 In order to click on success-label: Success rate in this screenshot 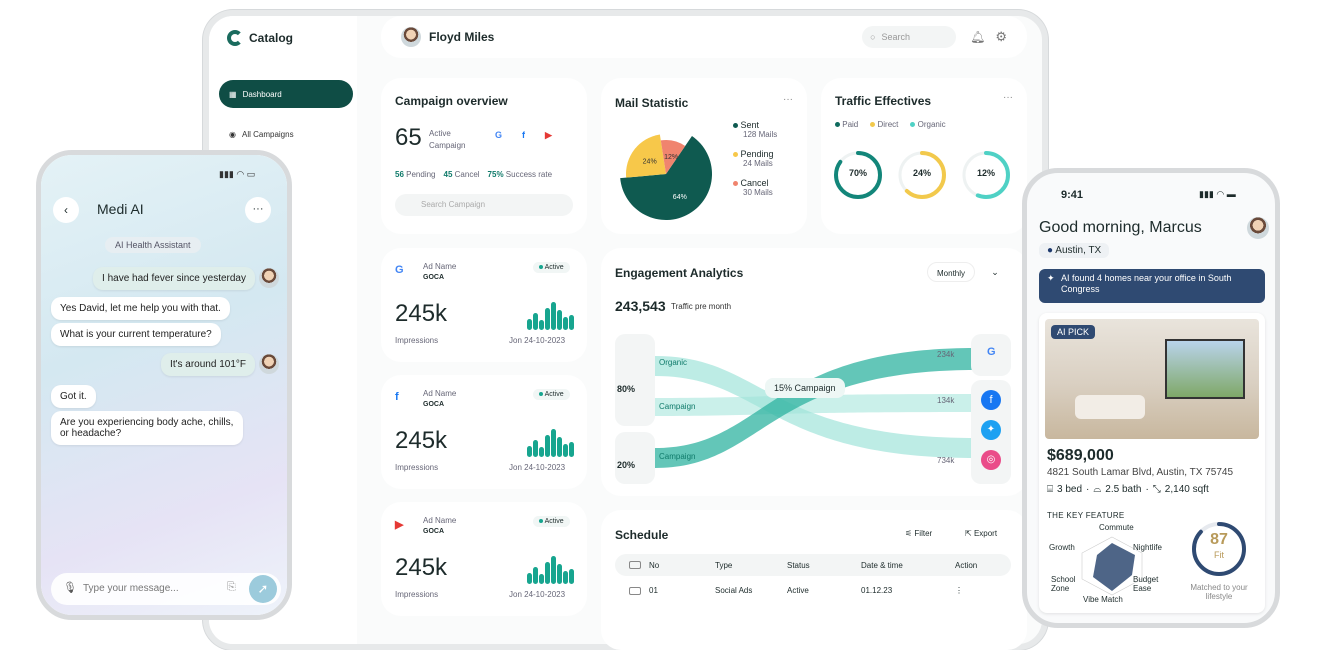, I will do `click(529, 174)`.